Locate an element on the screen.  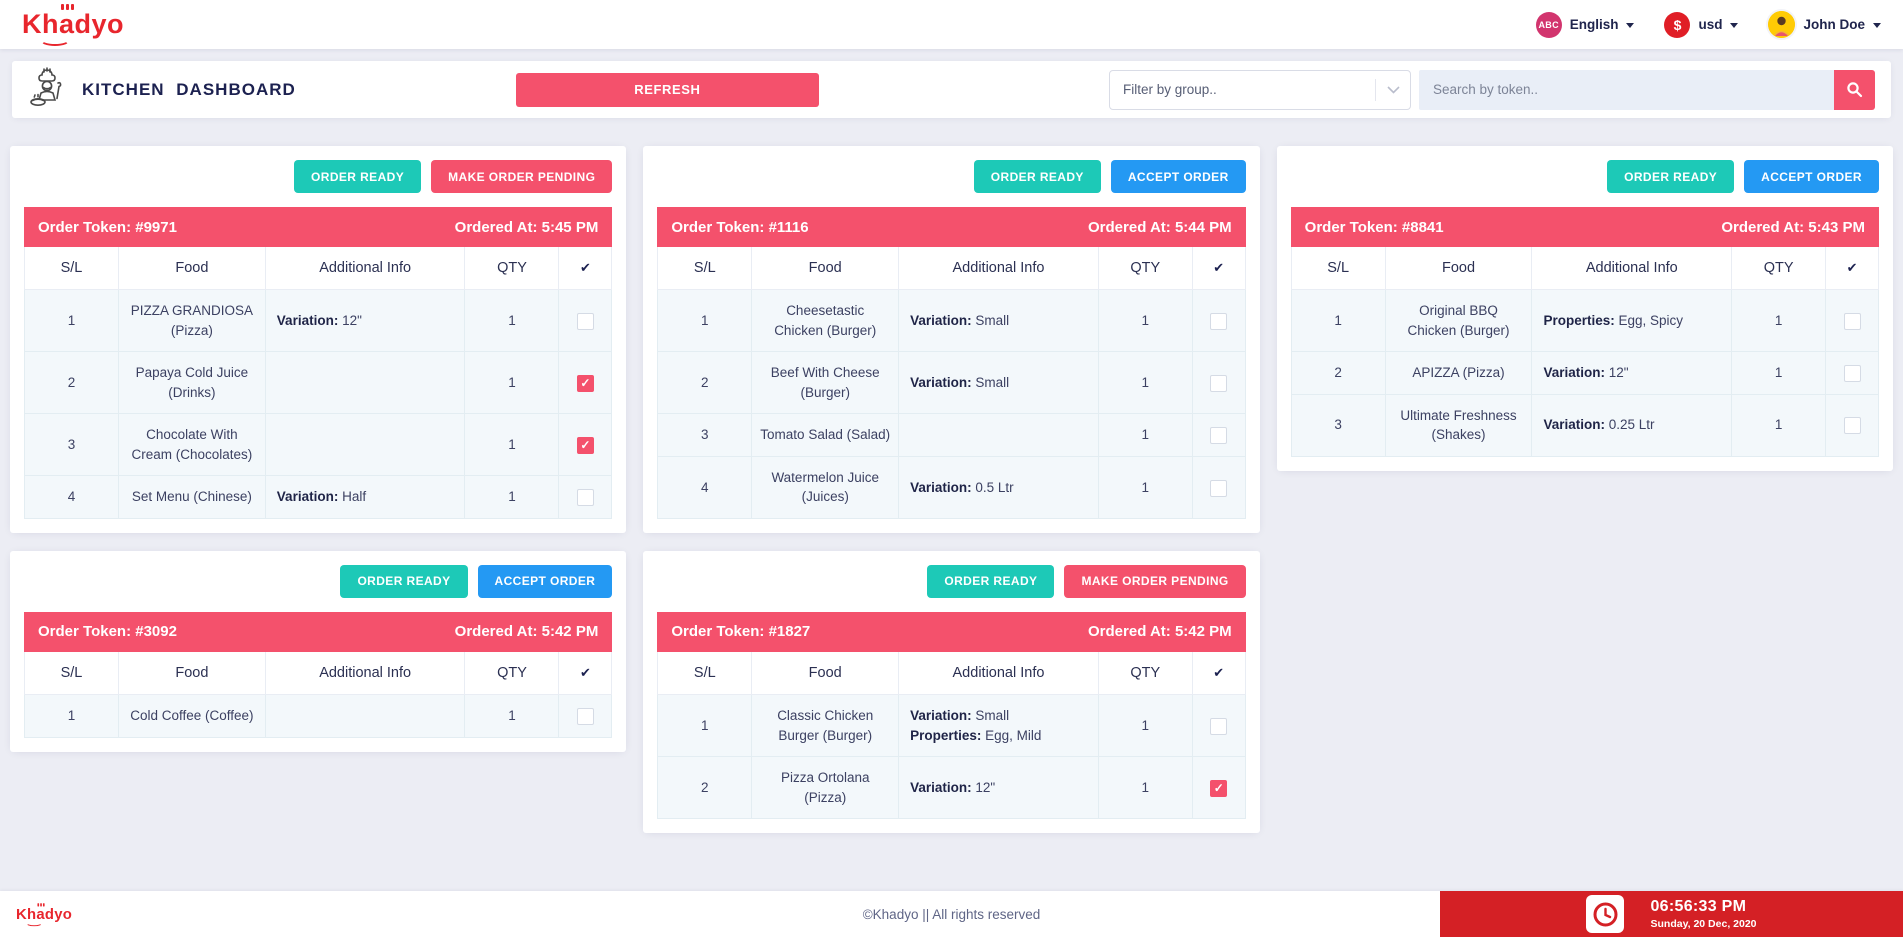
ordered-at: Ordered At: 5:42 PM is located at coordinates (1160, 632).